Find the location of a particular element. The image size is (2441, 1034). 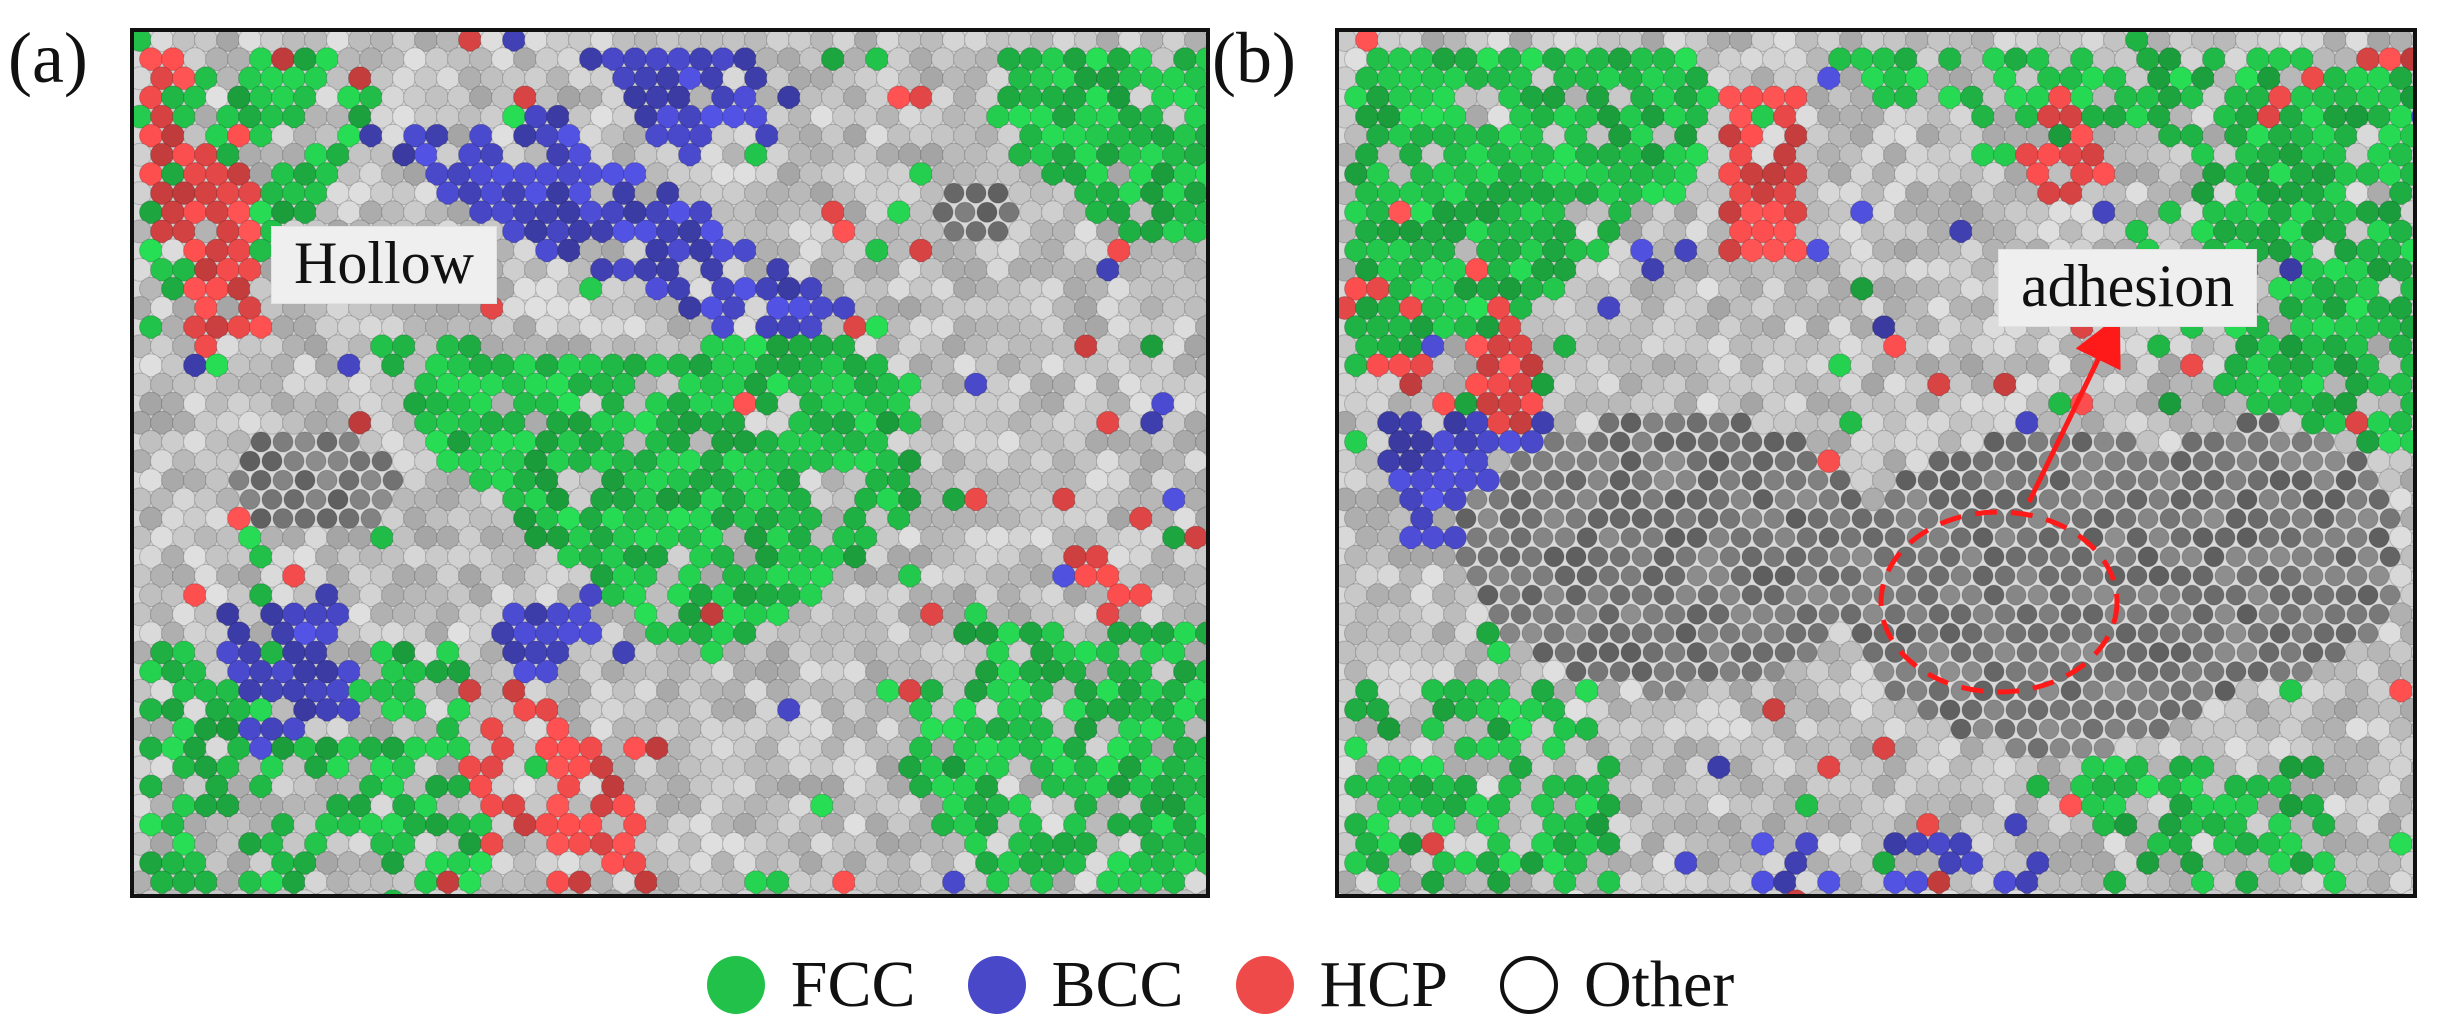

adhesion-arrow-icon is located at coordinates (2073, 409).